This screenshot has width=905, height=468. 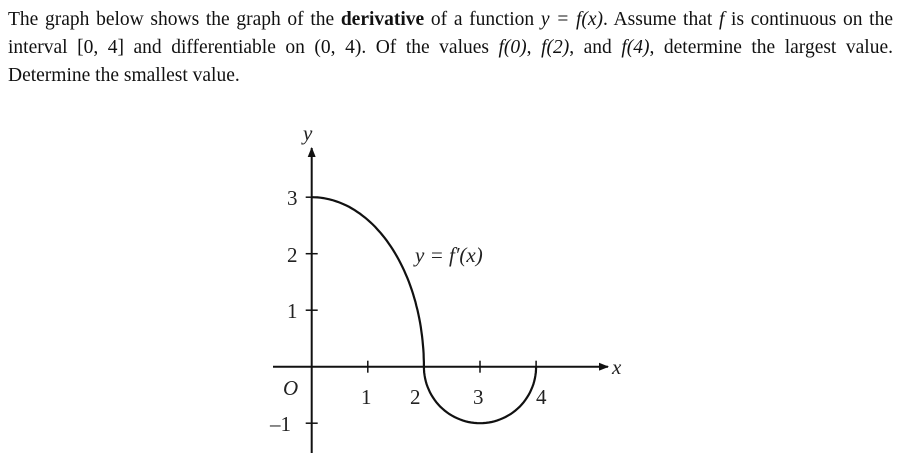 I want to click on curve-label: y = f′(x), so click(x=448, y=255).